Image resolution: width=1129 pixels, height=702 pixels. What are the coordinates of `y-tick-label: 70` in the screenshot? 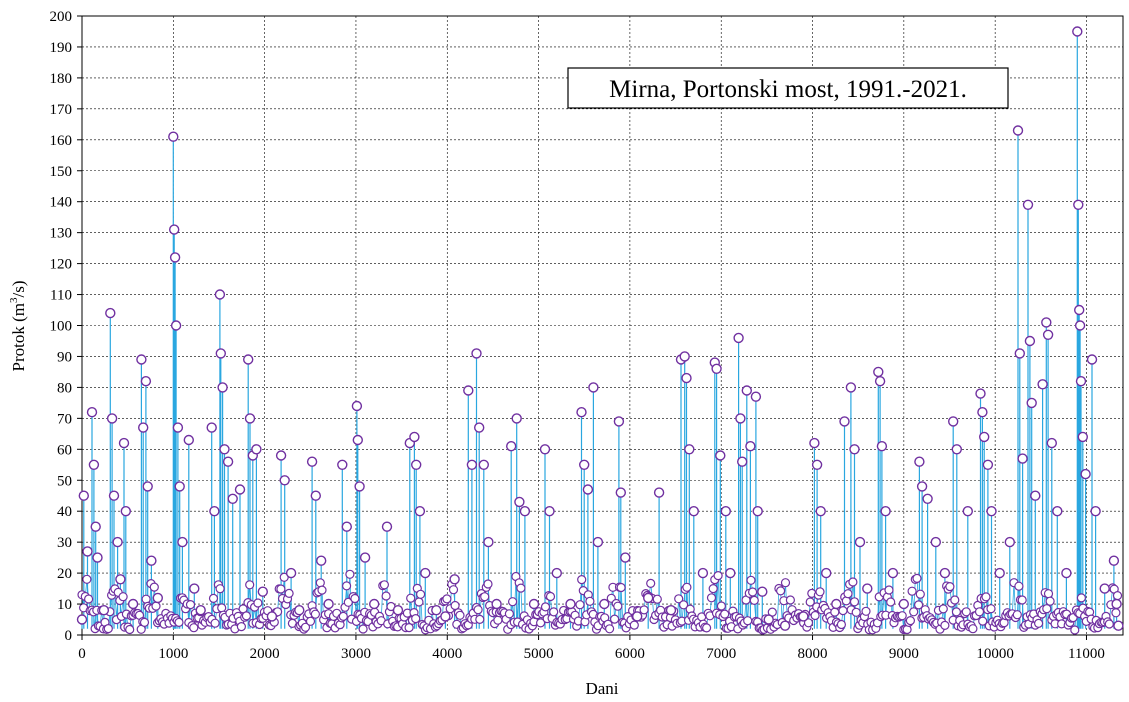 It's located at (64, 419).